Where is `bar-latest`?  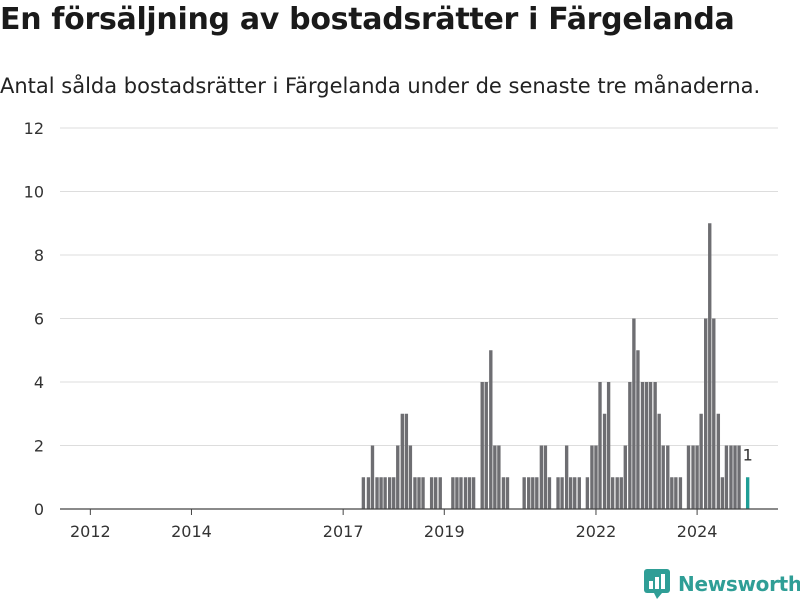 bar-latest is located at coordinates (747, 493).